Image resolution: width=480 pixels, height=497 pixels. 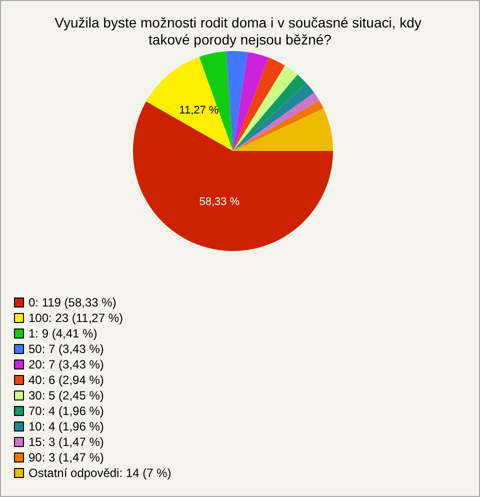 I want to click on legend-label: 30: 5 (2,45 %), so click(x=66, y=395).